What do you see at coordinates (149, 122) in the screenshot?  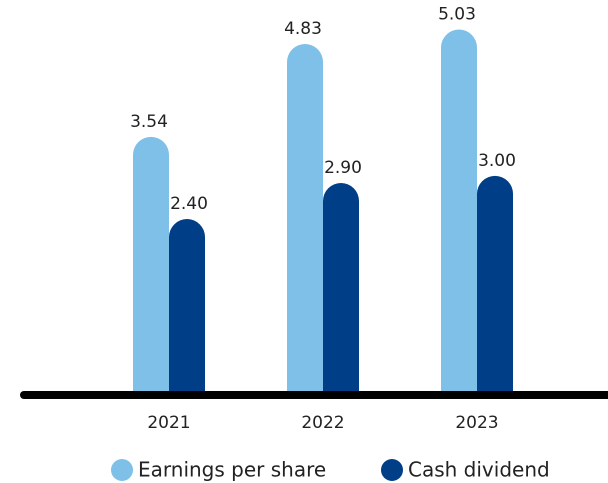 I see `value-label: 3.54` at bounding box center [149, 122].